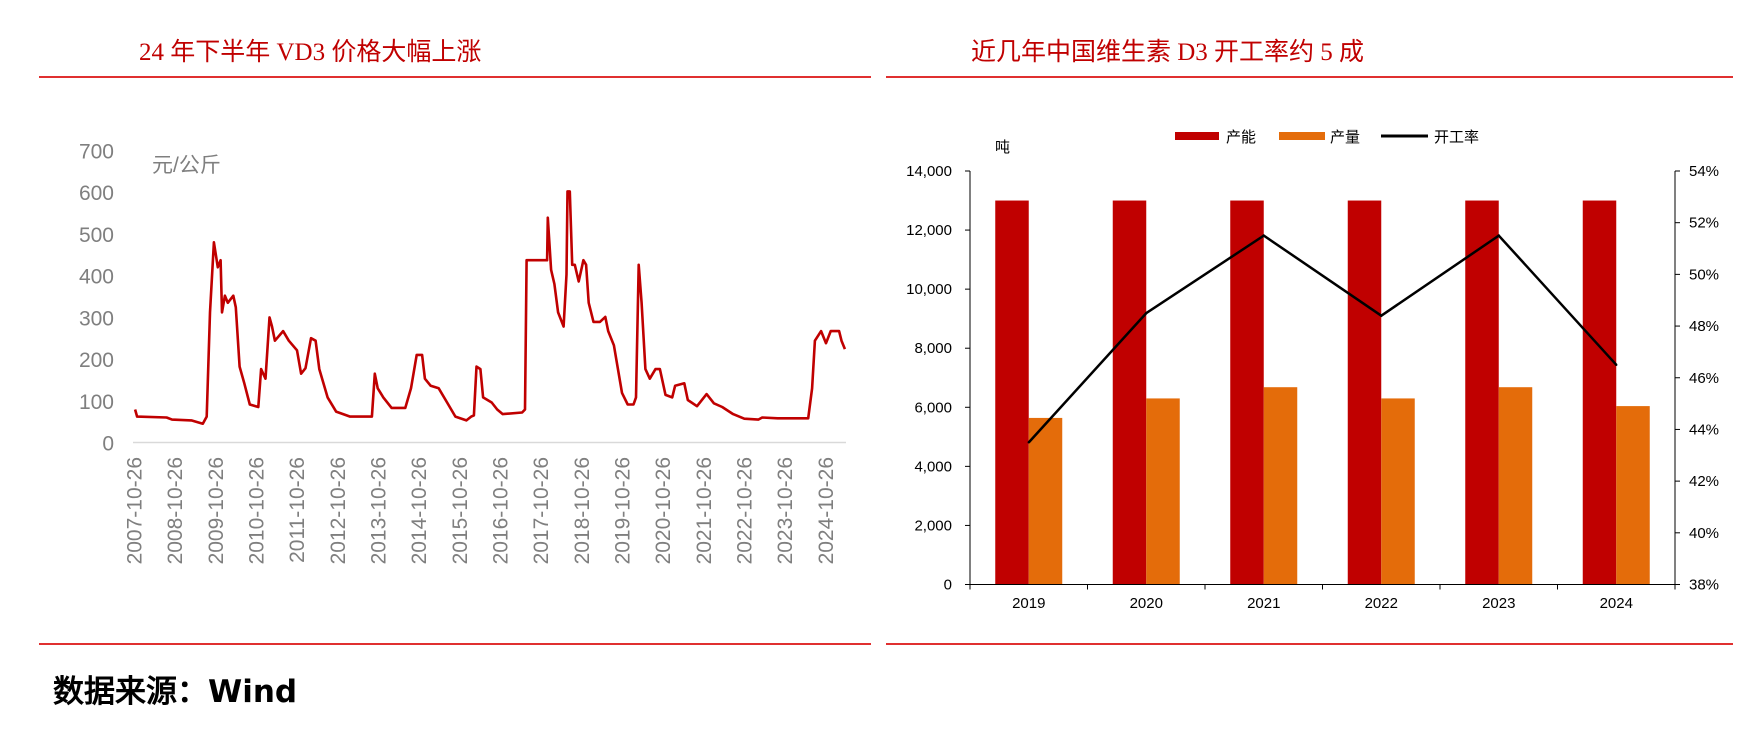  I want to click on y-tick-label: 600, so click(96, 193).